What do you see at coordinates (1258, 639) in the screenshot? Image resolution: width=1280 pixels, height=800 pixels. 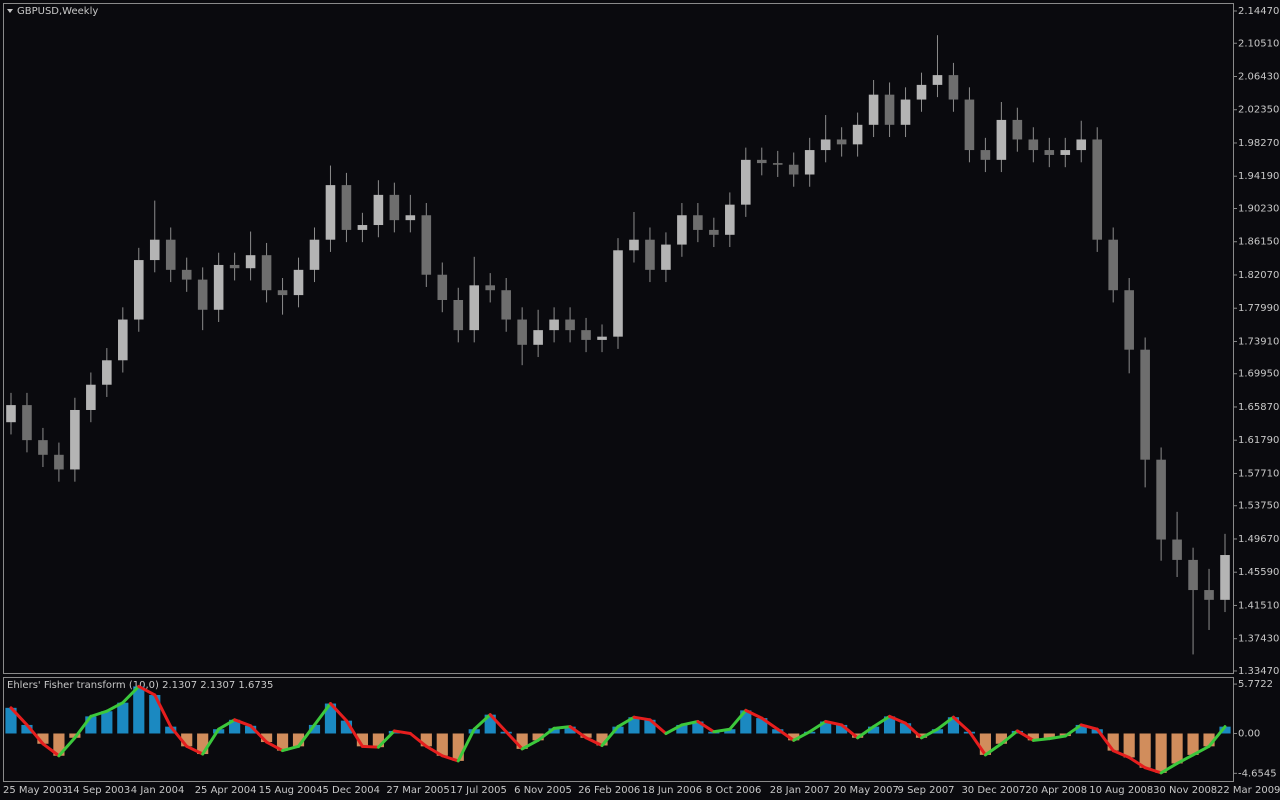 I see `y-tick-label: 1.37430` at bounding box center [1258, 639].